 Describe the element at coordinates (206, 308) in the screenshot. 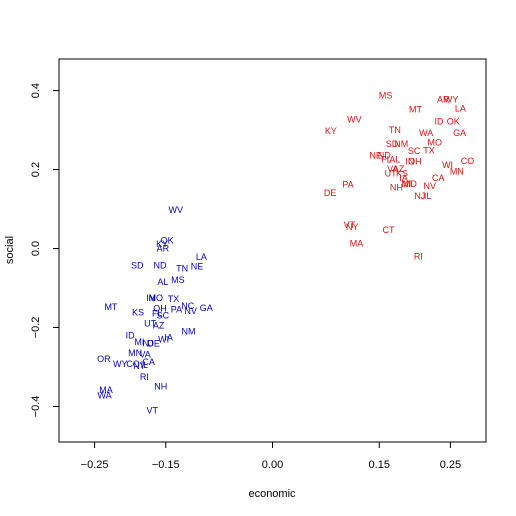

I see `point-label: GA` at that location.